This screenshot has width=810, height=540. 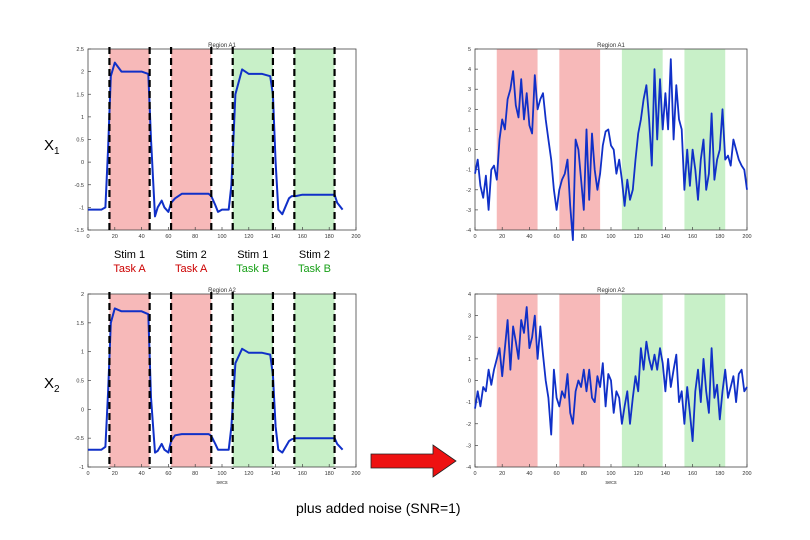 What do you see at coordinates (469, 50) in the screenshot?
I see `y-tick-label: 5` at bounding box center [469, 50].